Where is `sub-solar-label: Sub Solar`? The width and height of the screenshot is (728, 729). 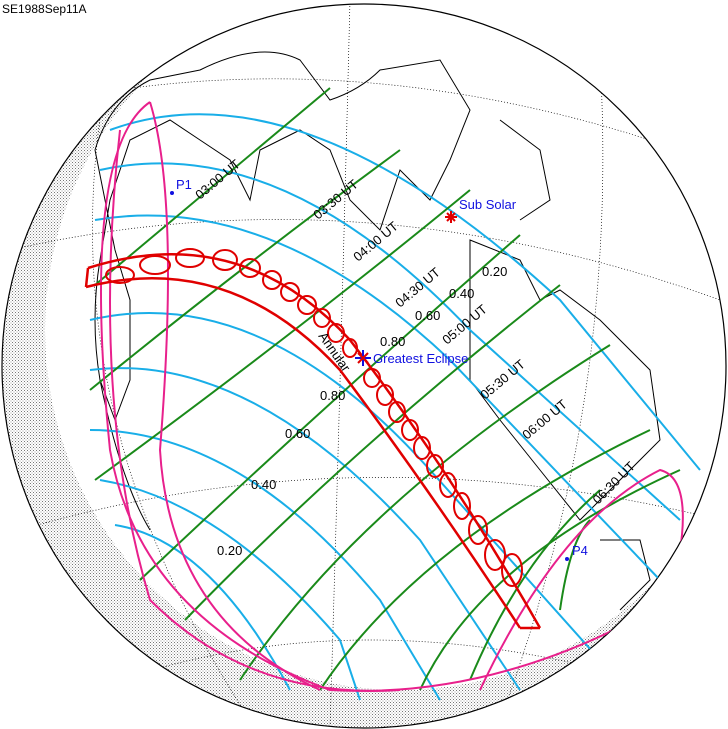 sub-solar-label: Sub Solar is located at coordinates (488, 204).